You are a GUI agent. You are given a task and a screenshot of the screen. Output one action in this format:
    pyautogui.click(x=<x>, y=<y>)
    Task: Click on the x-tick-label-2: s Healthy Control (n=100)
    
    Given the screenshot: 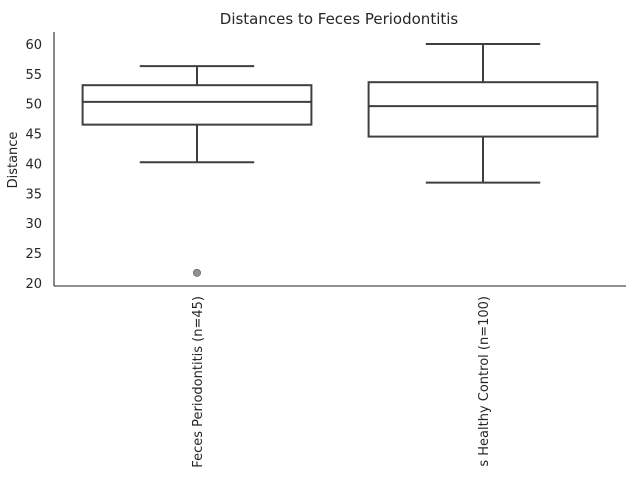 What is the action you would take?
    pyautogui.click(x=484, y=381)
    